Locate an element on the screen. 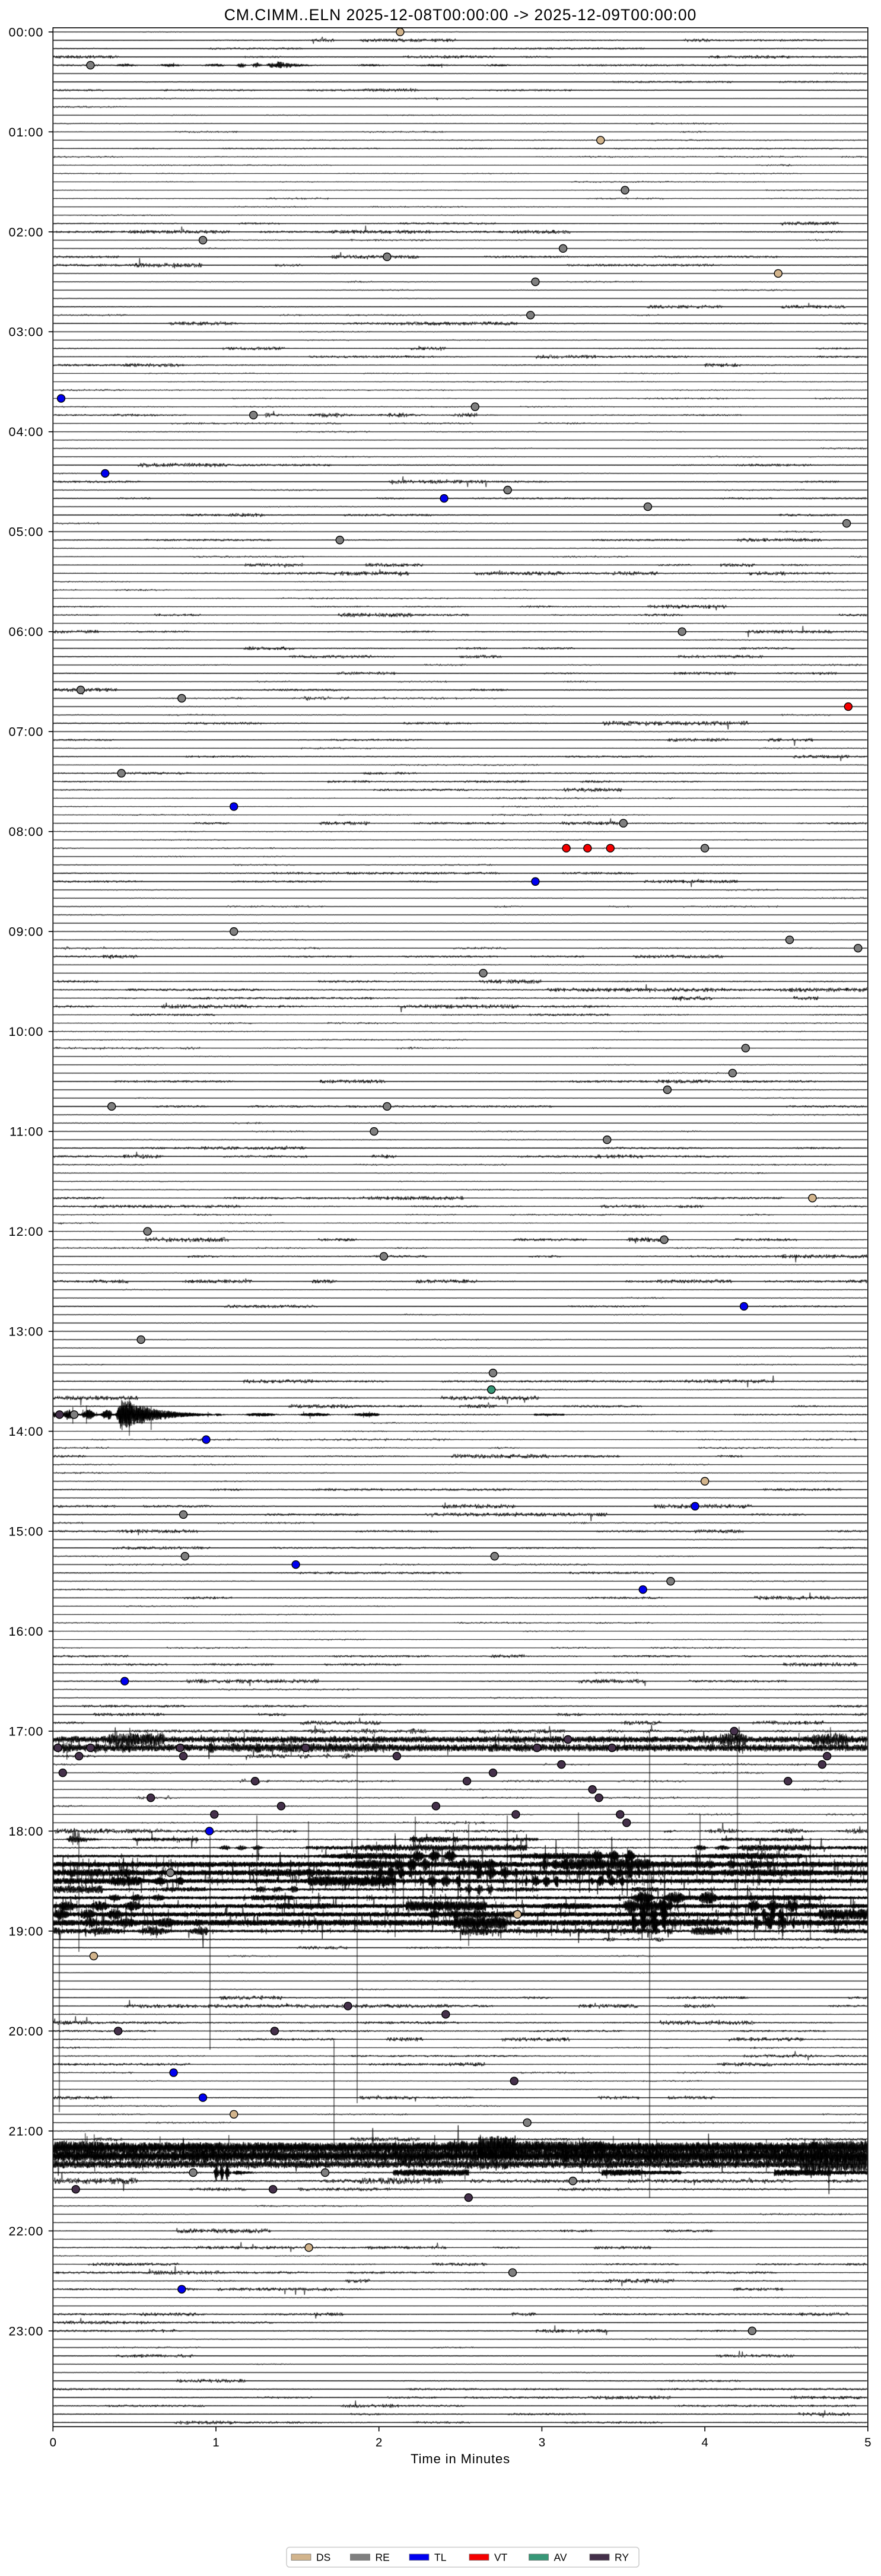 Image resolution: width=881 pixels, height=2576 pixels. svg-text: 15:00 is located at coordinates (26, 1532).